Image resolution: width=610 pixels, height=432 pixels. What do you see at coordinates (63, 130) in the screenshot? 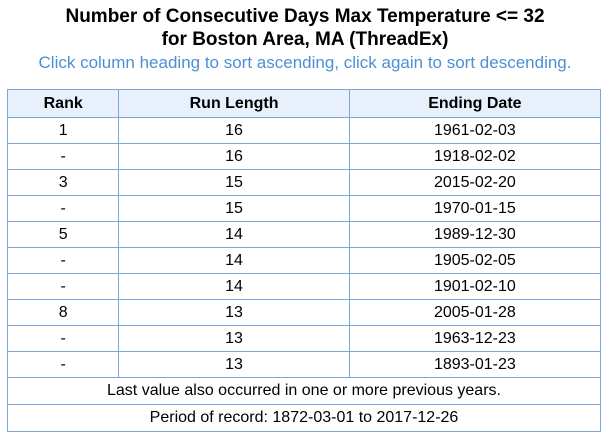
I see `rank-cell: 1` at bounding box center [63, 130].